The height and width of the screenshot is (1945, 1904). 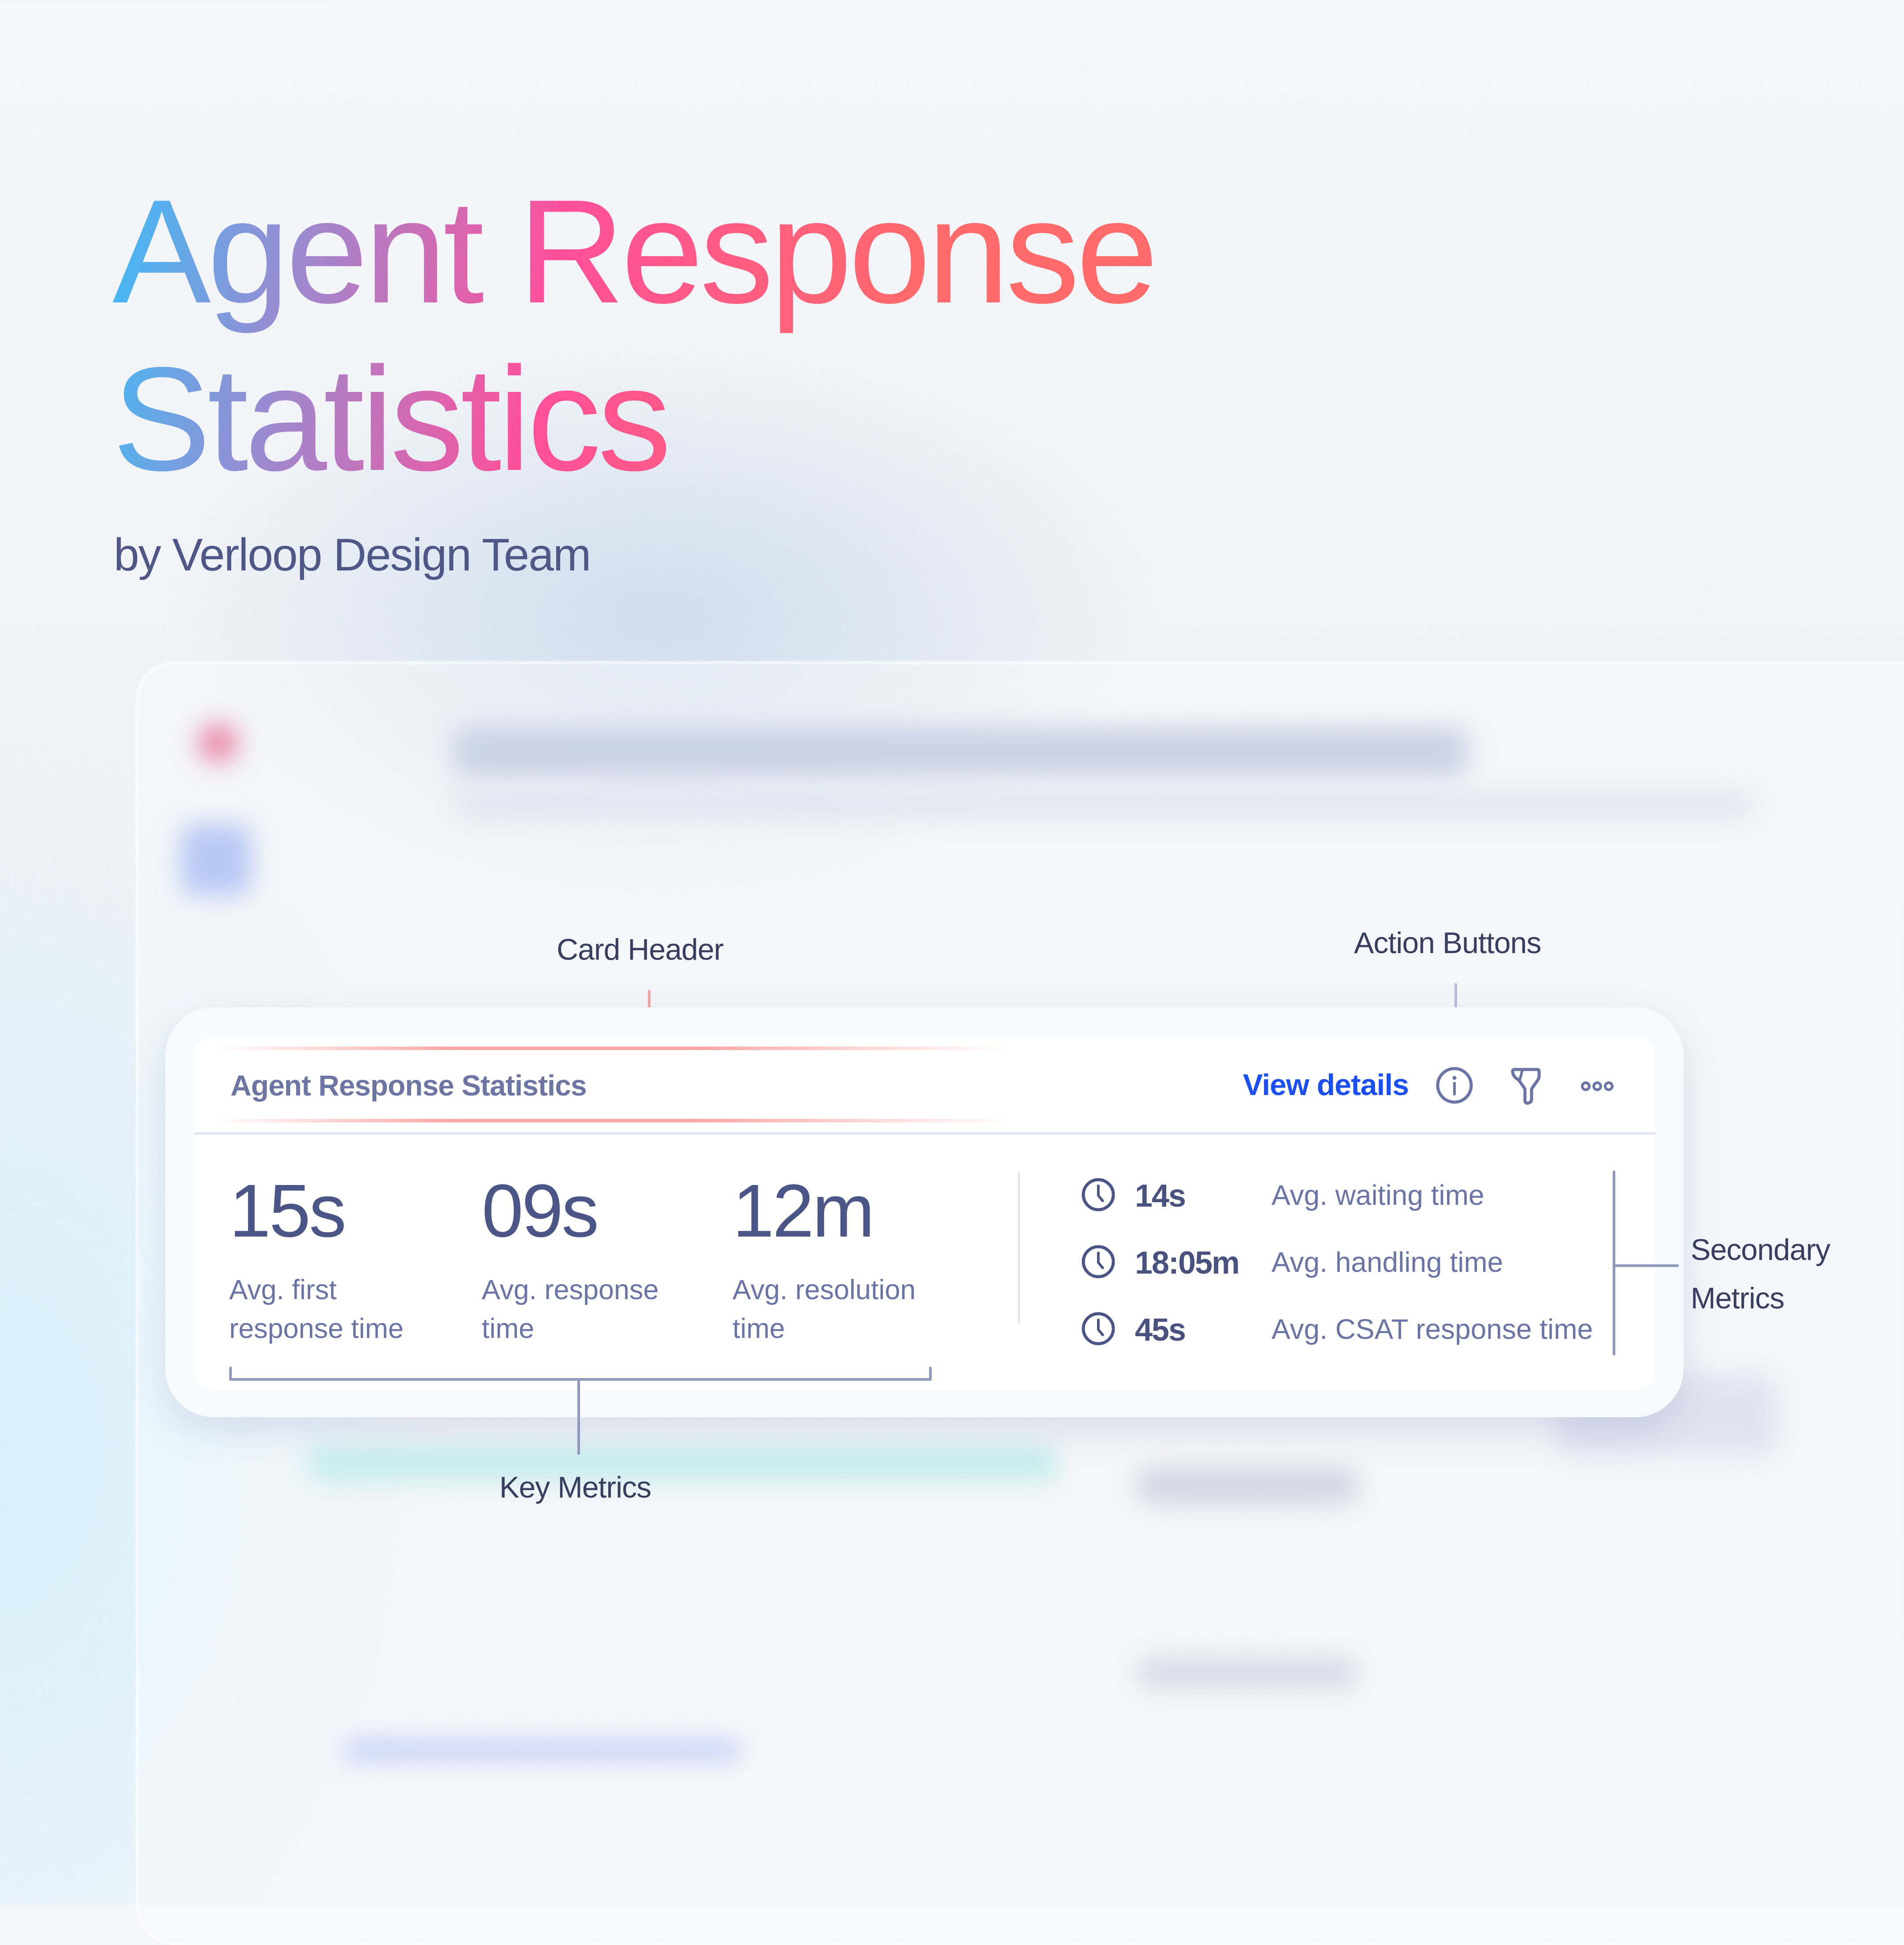 I want to click on key-metric-label: Avg. response time, so click(x=570, y=1309).